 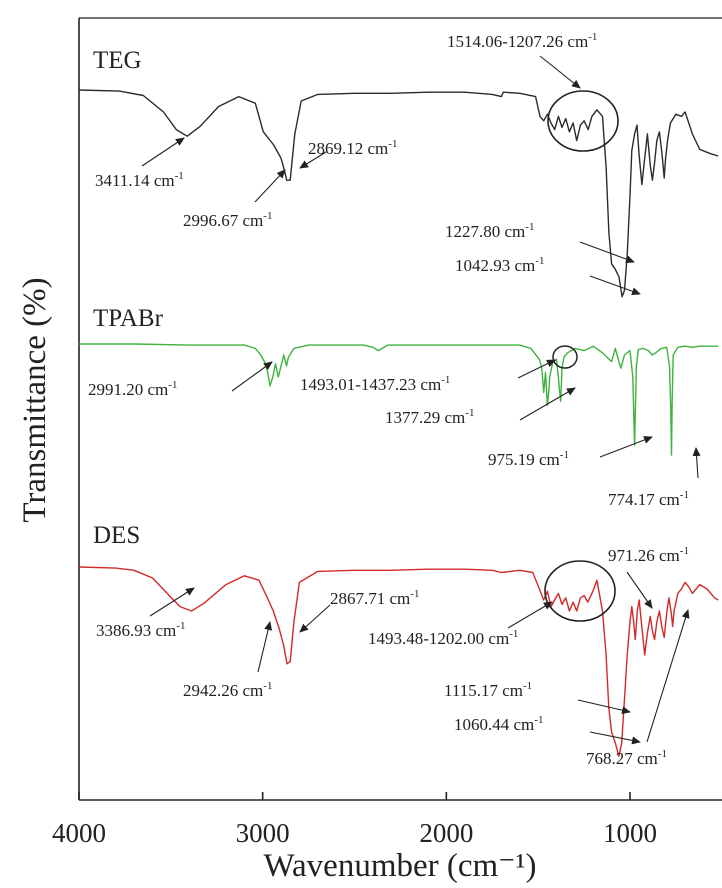 I want to click on x-axis-title: Wavenumber (cm⁻¹), so click(x=400, y=866).